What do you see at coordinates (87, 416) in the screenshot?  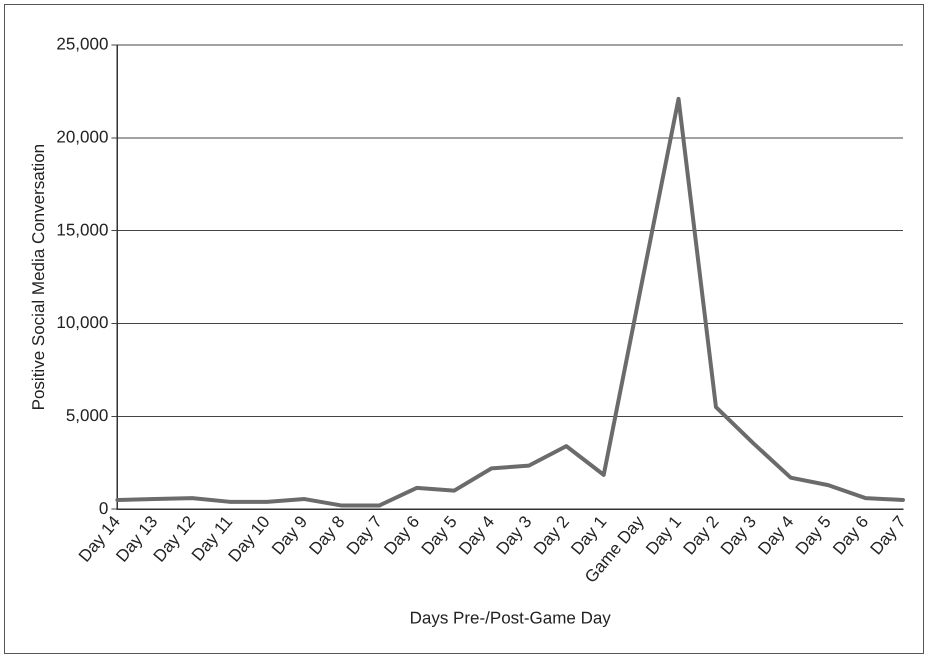 I see `y-tick-label: 5,000` at bounding box center [87, 416].